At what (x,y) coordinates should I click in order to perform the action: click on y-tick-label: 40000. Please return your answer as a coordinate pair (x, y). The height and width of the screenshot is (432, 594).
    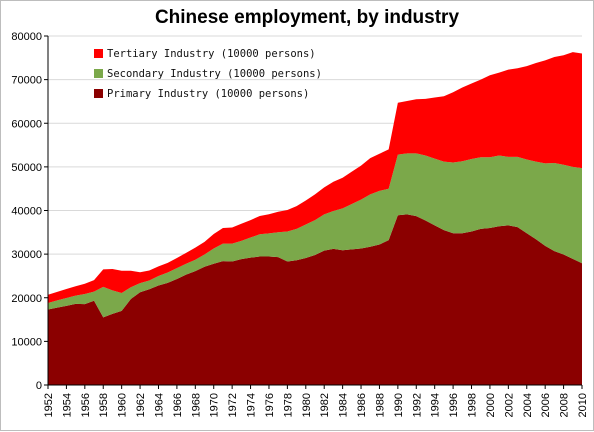
    Looking at the image, I should click on (26, 212).